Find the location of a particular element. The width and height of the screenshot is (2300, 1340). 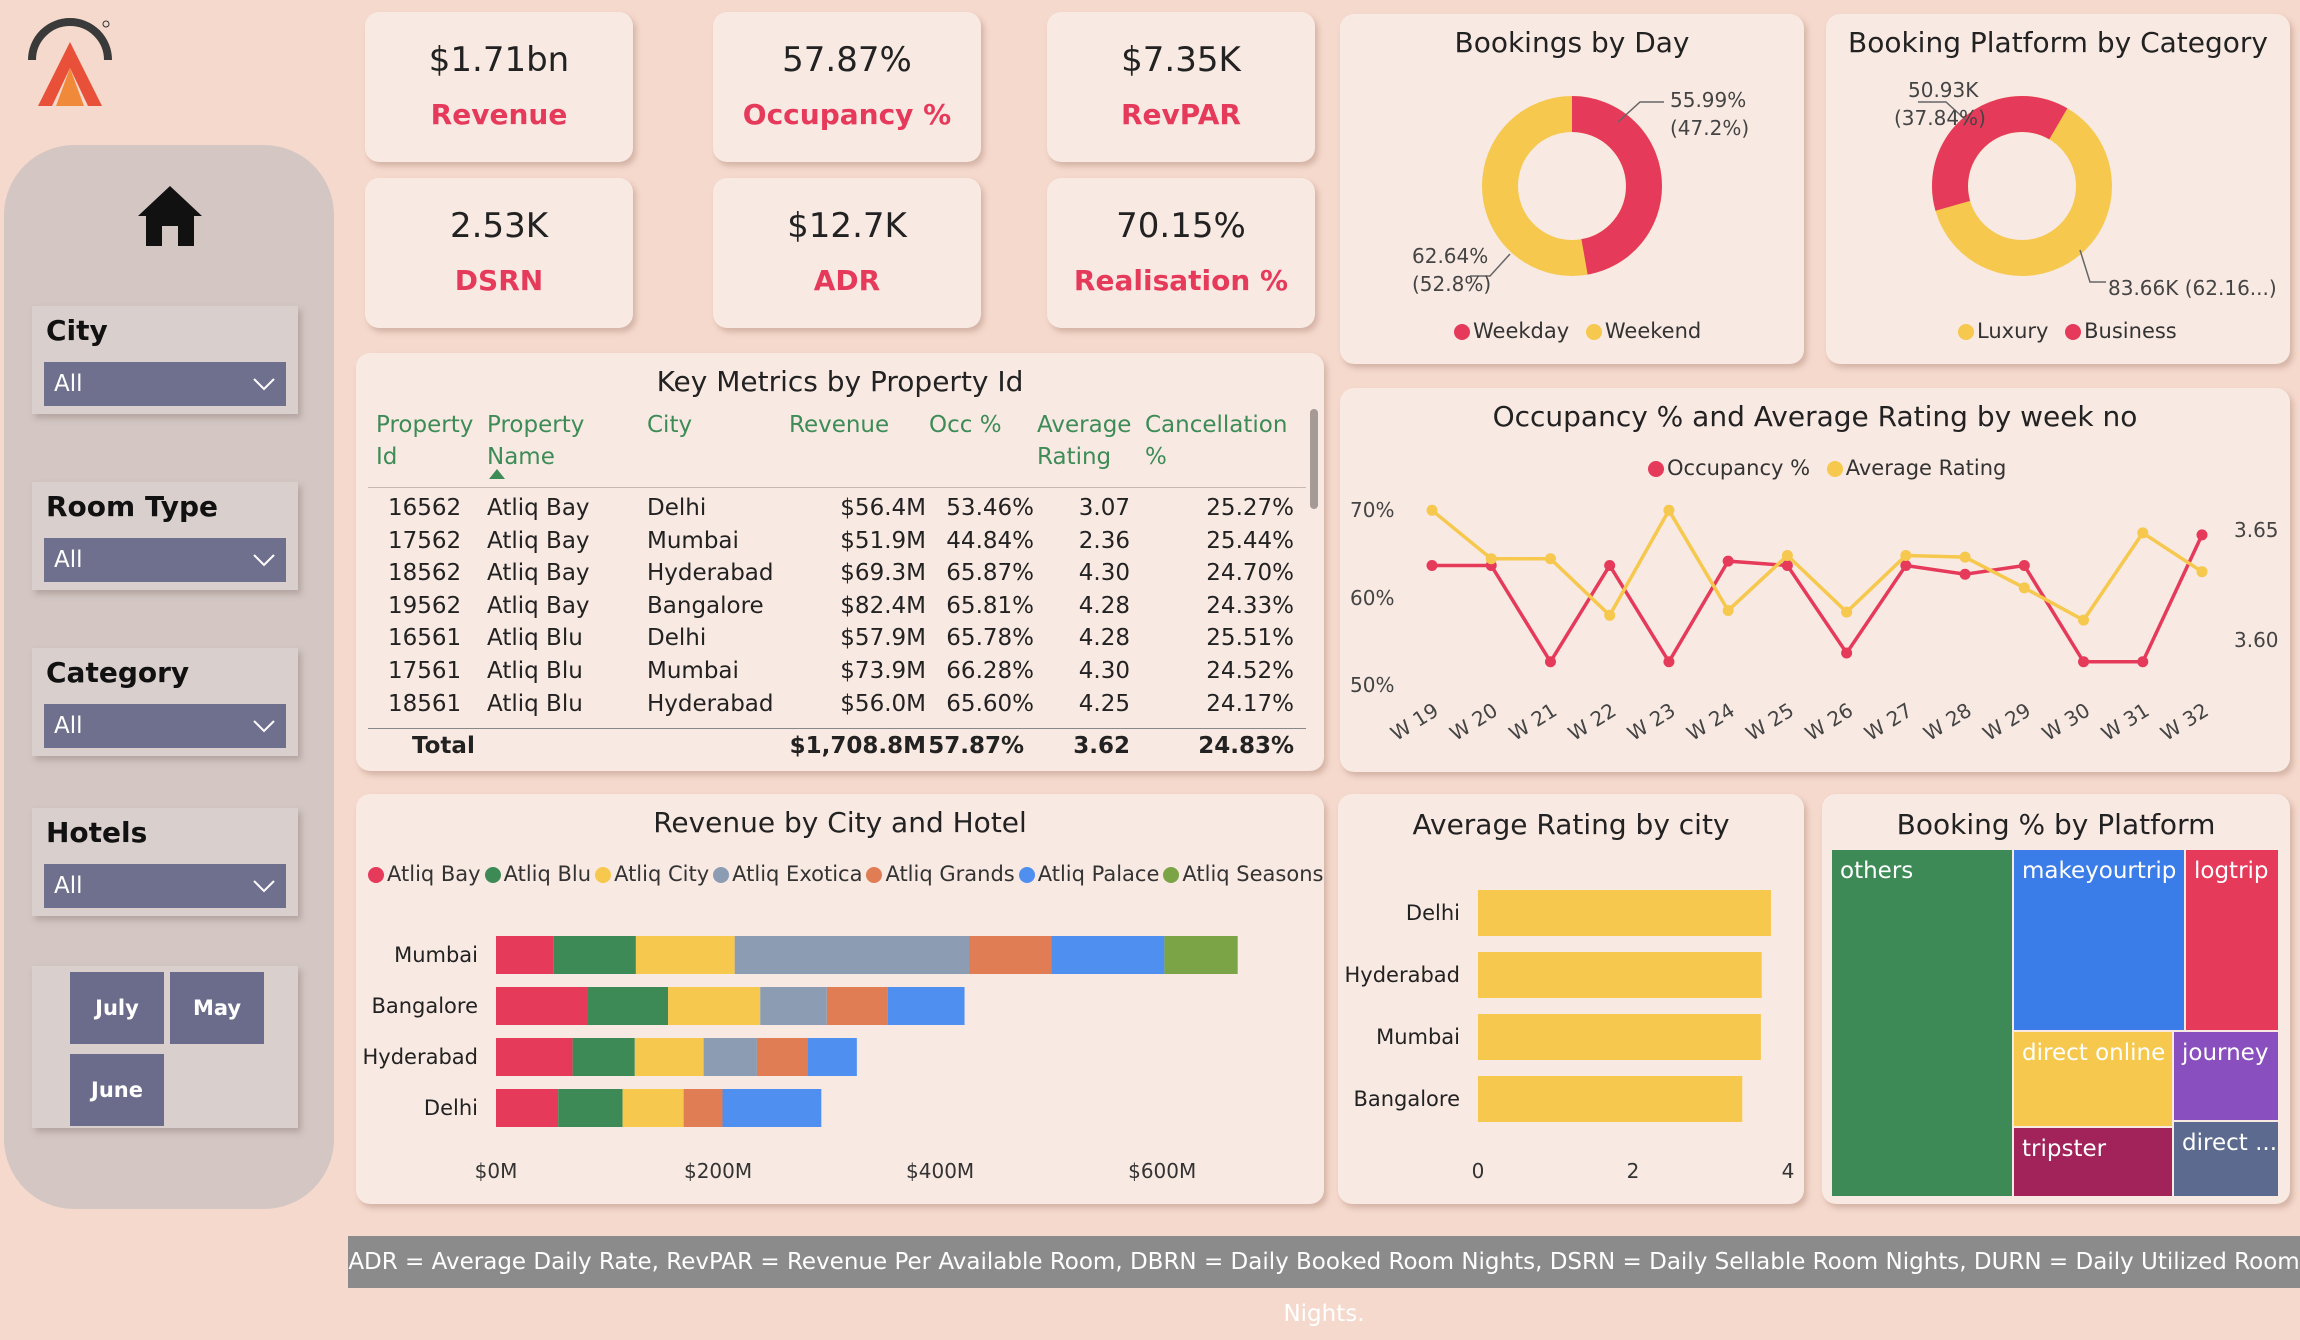

legend-item-weekday: Weekday is located at coordinates (1511, 331).